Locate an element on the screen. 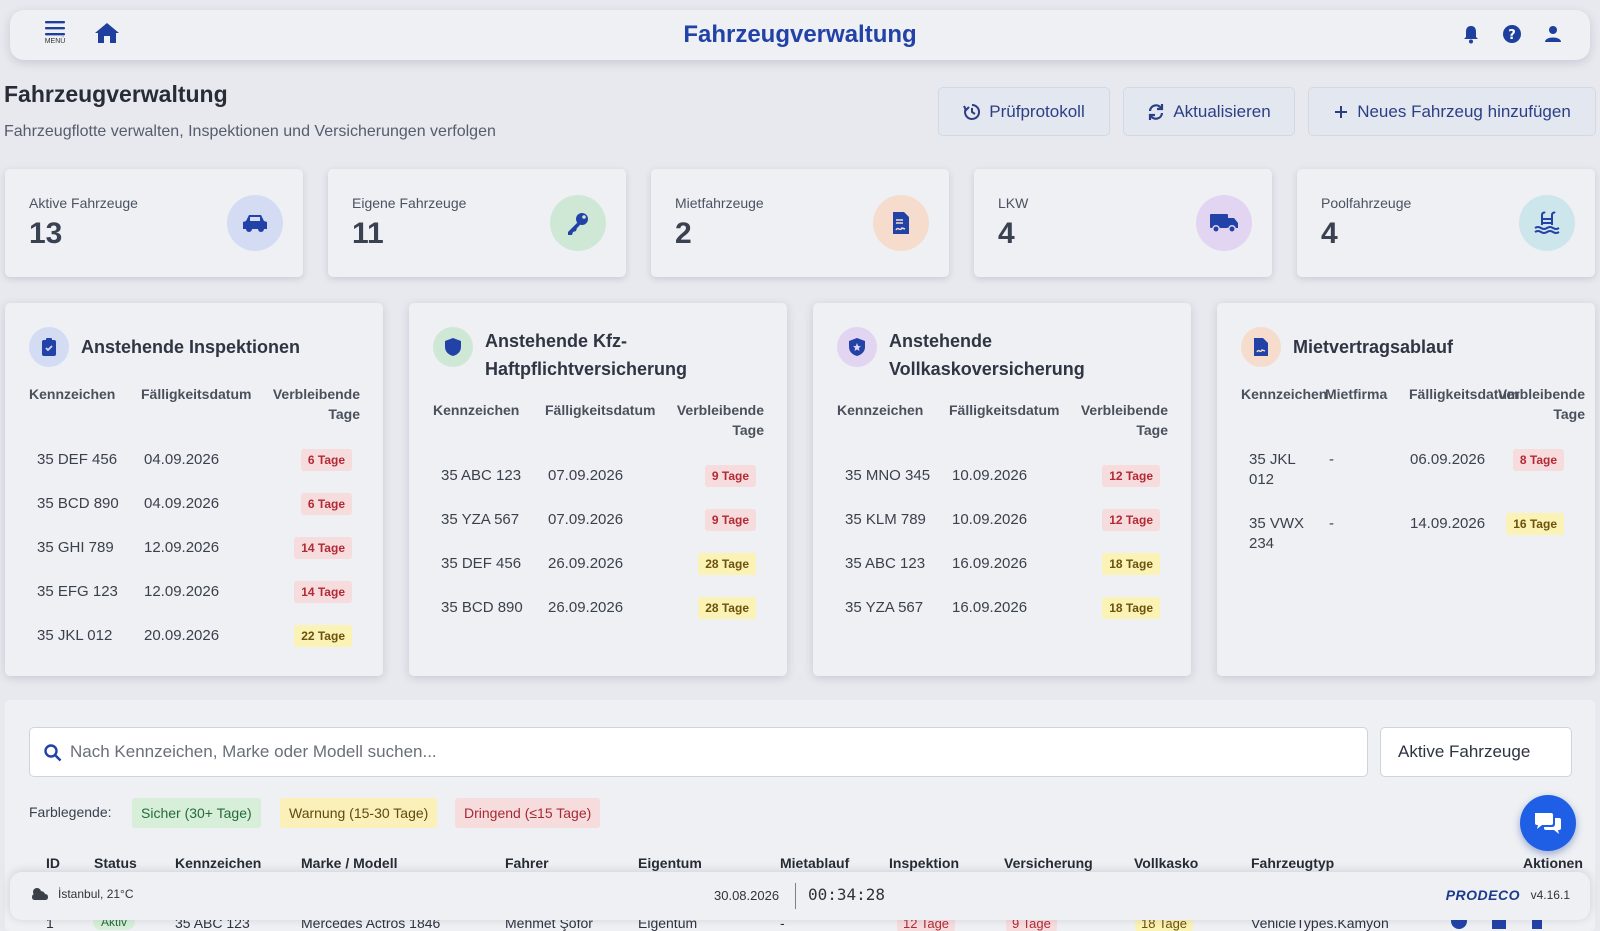  truck-icon is located at coordinates (1224, 223).